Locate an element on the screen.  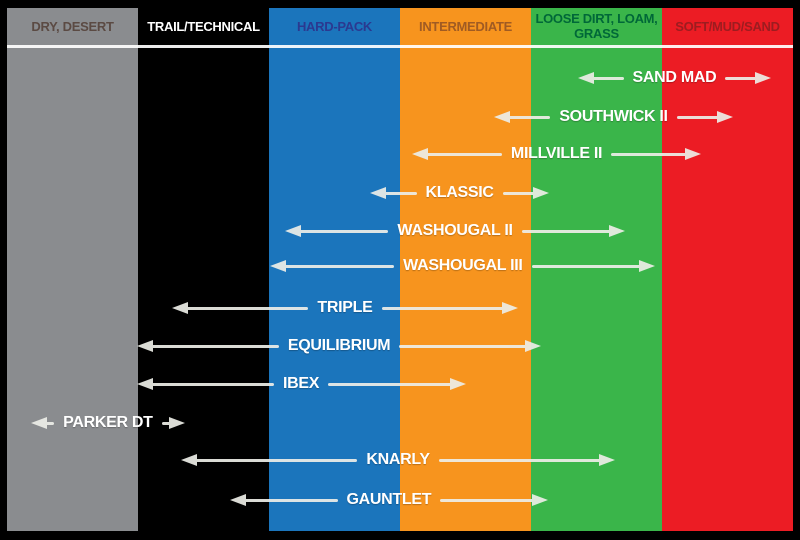
tire-range-row-washougal-ii: WASHOUGAL II is located at coordinates (455, 231).